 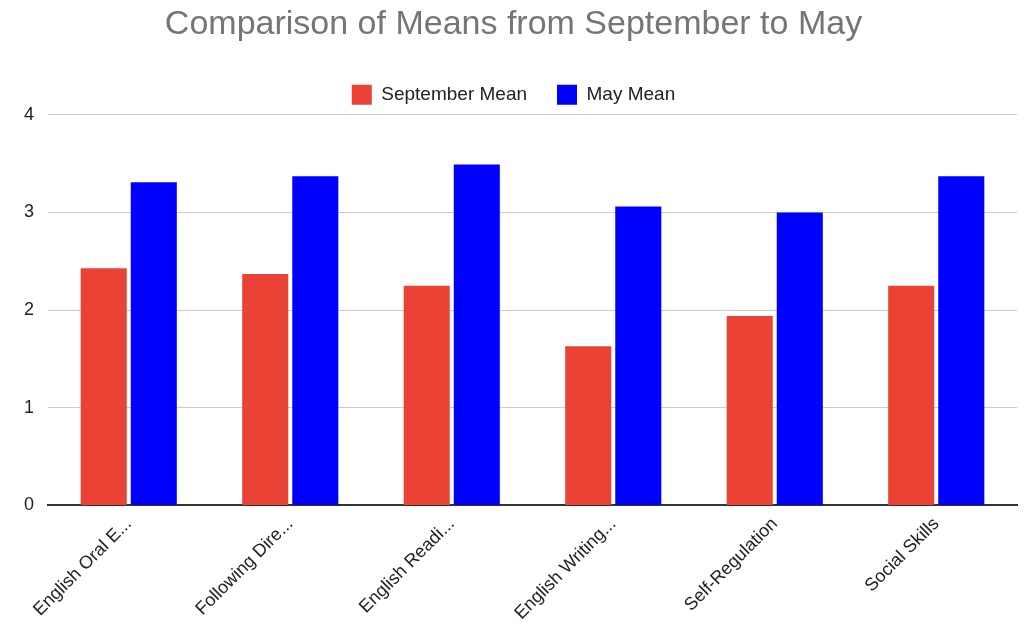 I want to click on y-tick-label: 1, so click(x=29, y=406).